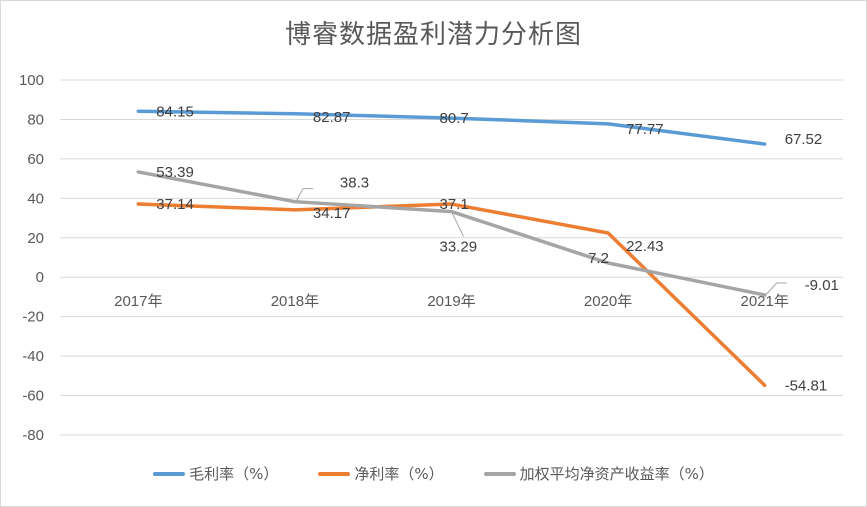 This screenshot has width=867, height=507. What do you see at coordinates (459, 247) in the screenshot?
I see `data-label: 33.29` at bounding box center [459, 247].